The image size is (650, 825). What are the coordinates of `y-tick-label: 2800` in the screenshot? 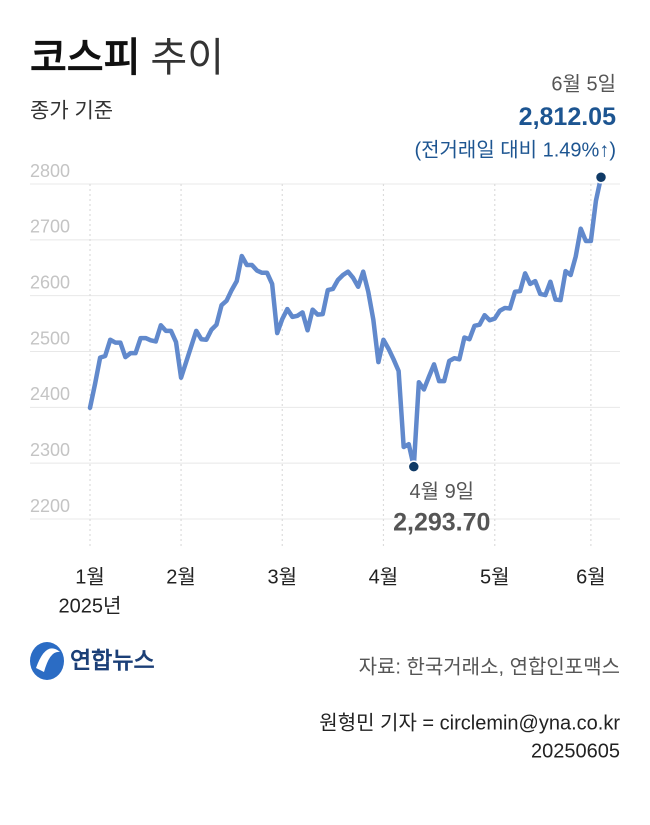 It's located at (50, 171).